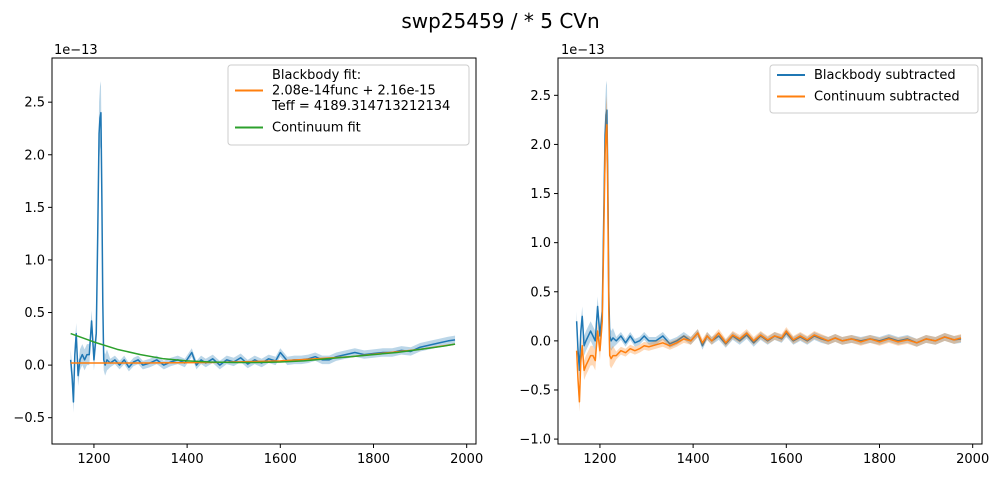 Image resolution: width=1001 pixels, height=478 pixels. I want to click on left-y-offset-label: 1e−13, so click(76, 50).